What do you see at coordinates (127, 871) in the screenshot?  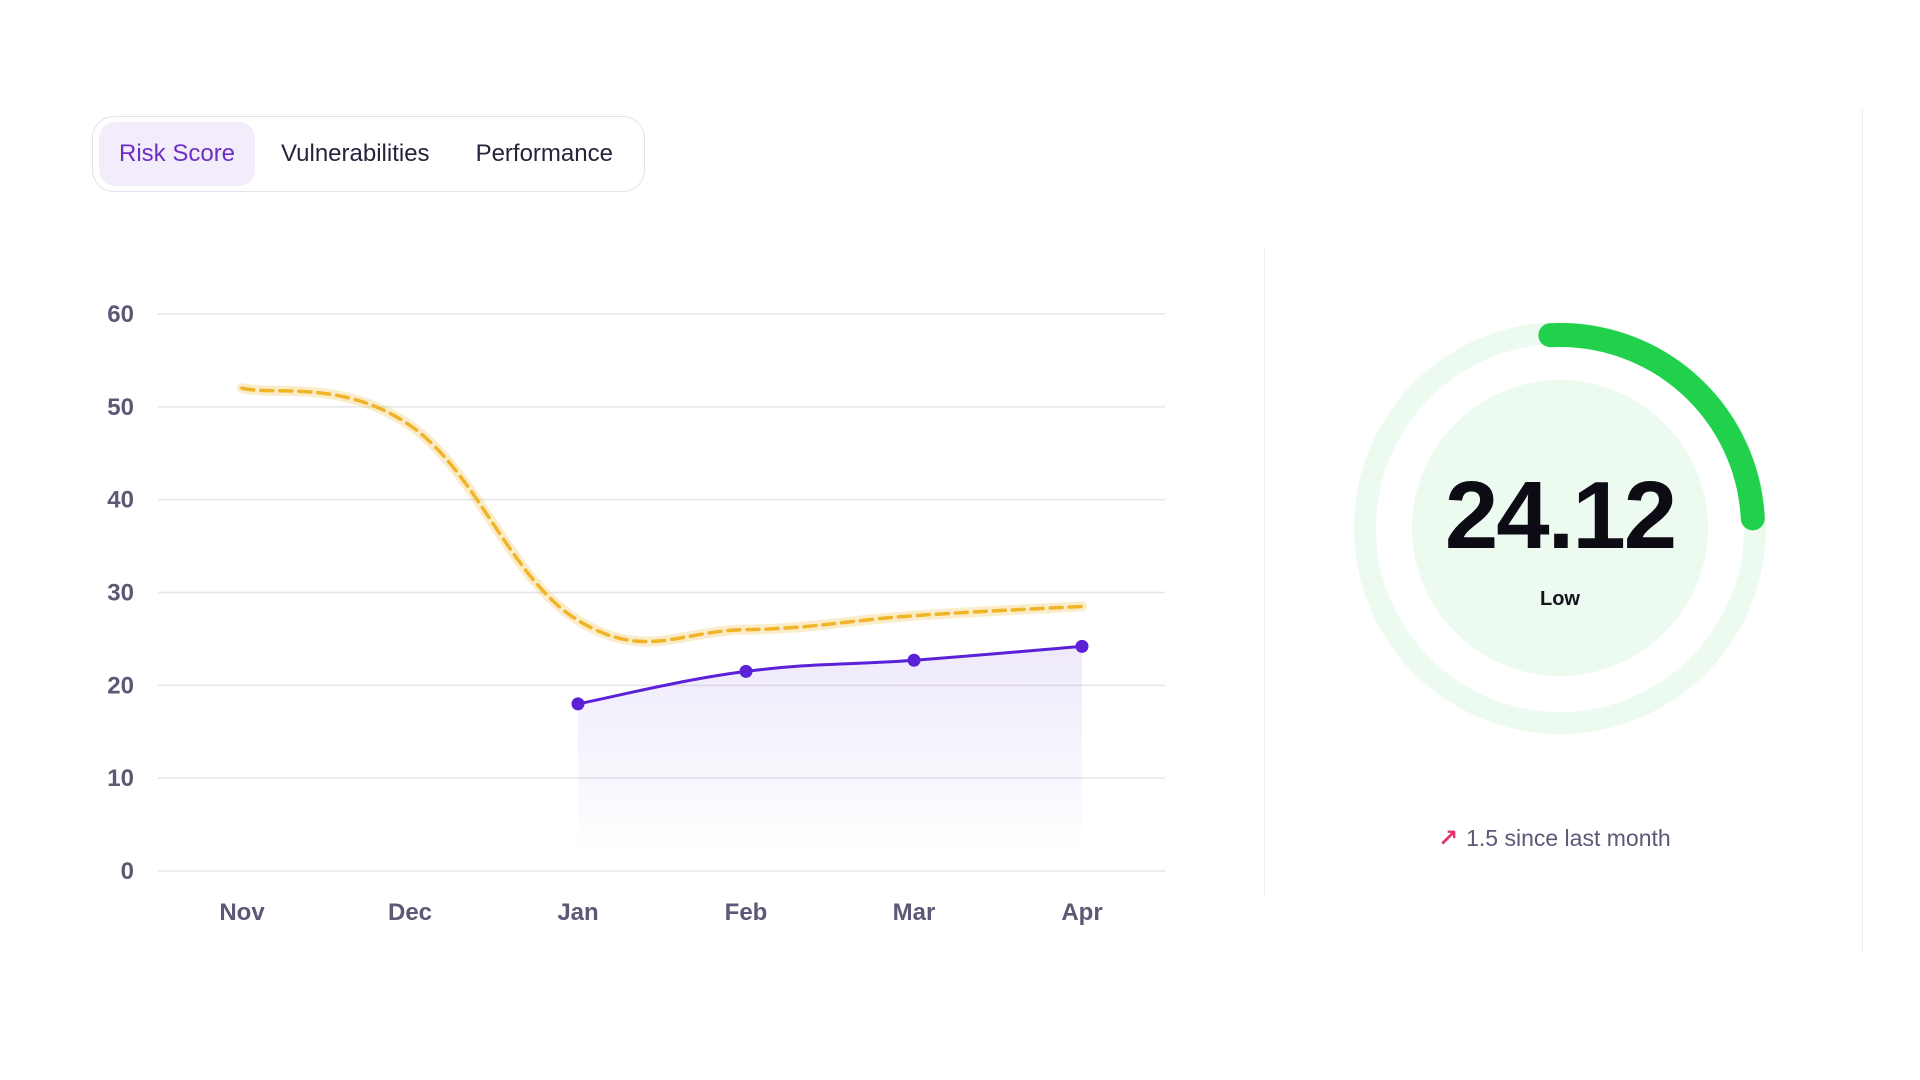 I see `y-tick-label: 0` at bounding box center [127, 871].